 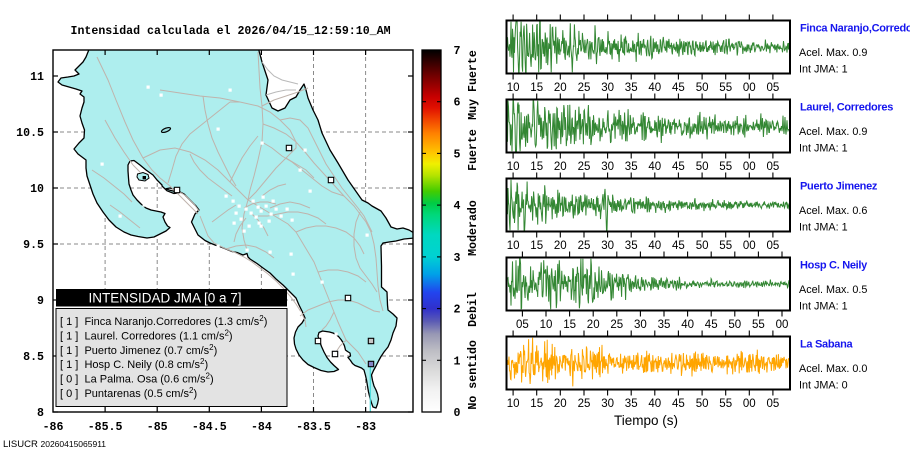 What do you see at coordinates (30, 133) in the screenshot?
I see `svg-text: 10.5` at bounding box center [30, 133].